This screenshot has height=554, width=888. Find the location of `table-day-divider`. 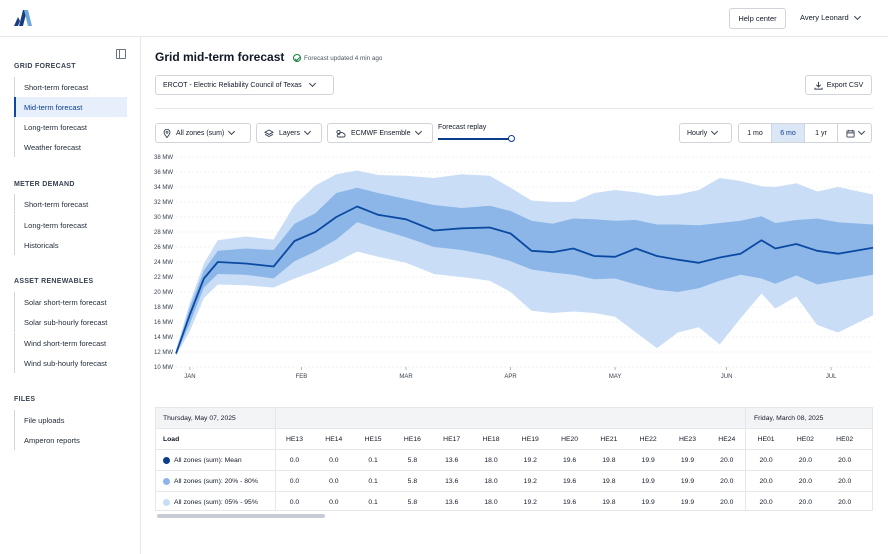

table-day-divider is located at coordinates (745, 459).